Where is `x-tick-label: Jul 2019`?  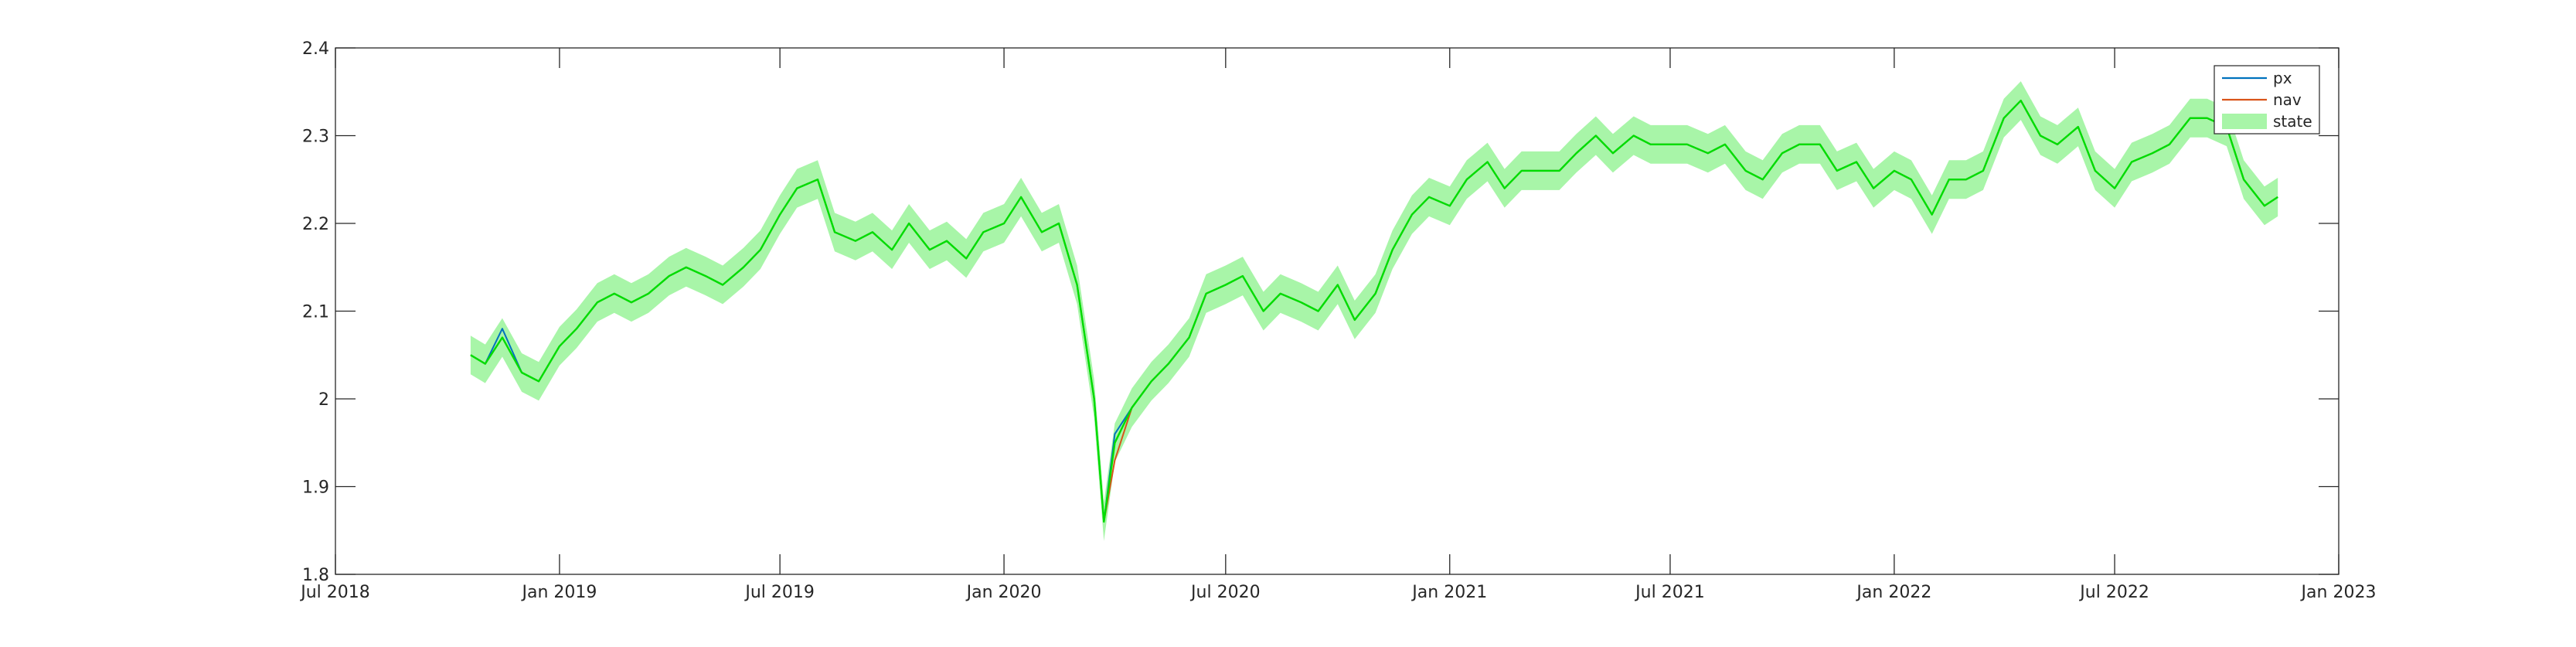
x-tick-label: Jul 2019 is located at coordinates (779, 592).